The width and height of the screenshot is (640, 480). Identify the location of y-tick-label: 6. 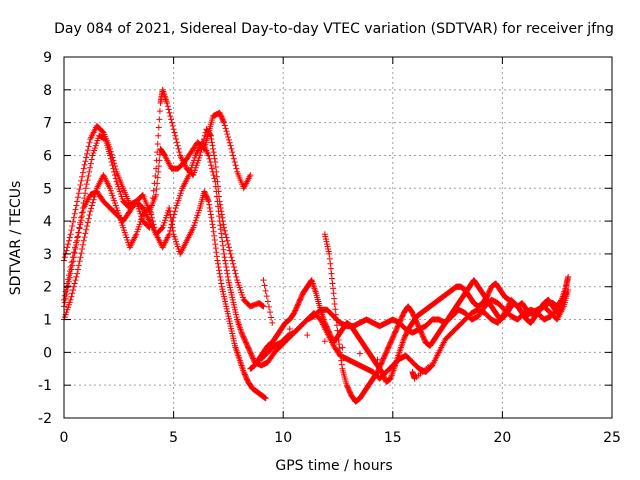
(47, 156).